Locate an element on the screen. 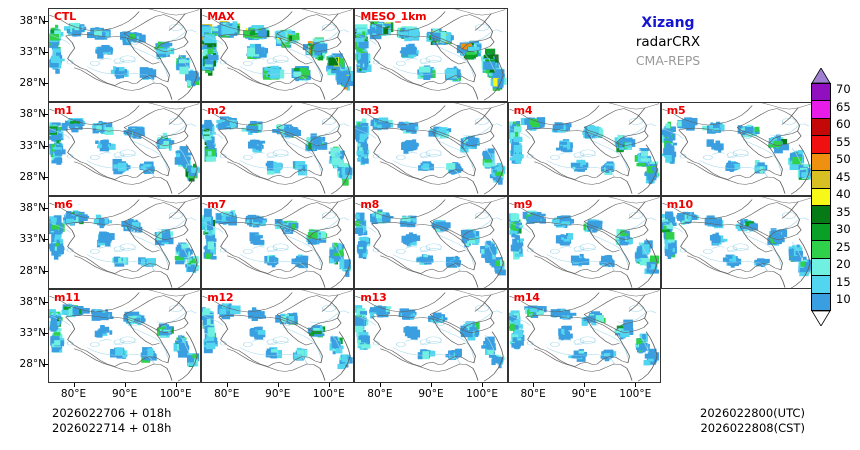  colorbar-tick-label: 25 is located at coordinates (843, 246).